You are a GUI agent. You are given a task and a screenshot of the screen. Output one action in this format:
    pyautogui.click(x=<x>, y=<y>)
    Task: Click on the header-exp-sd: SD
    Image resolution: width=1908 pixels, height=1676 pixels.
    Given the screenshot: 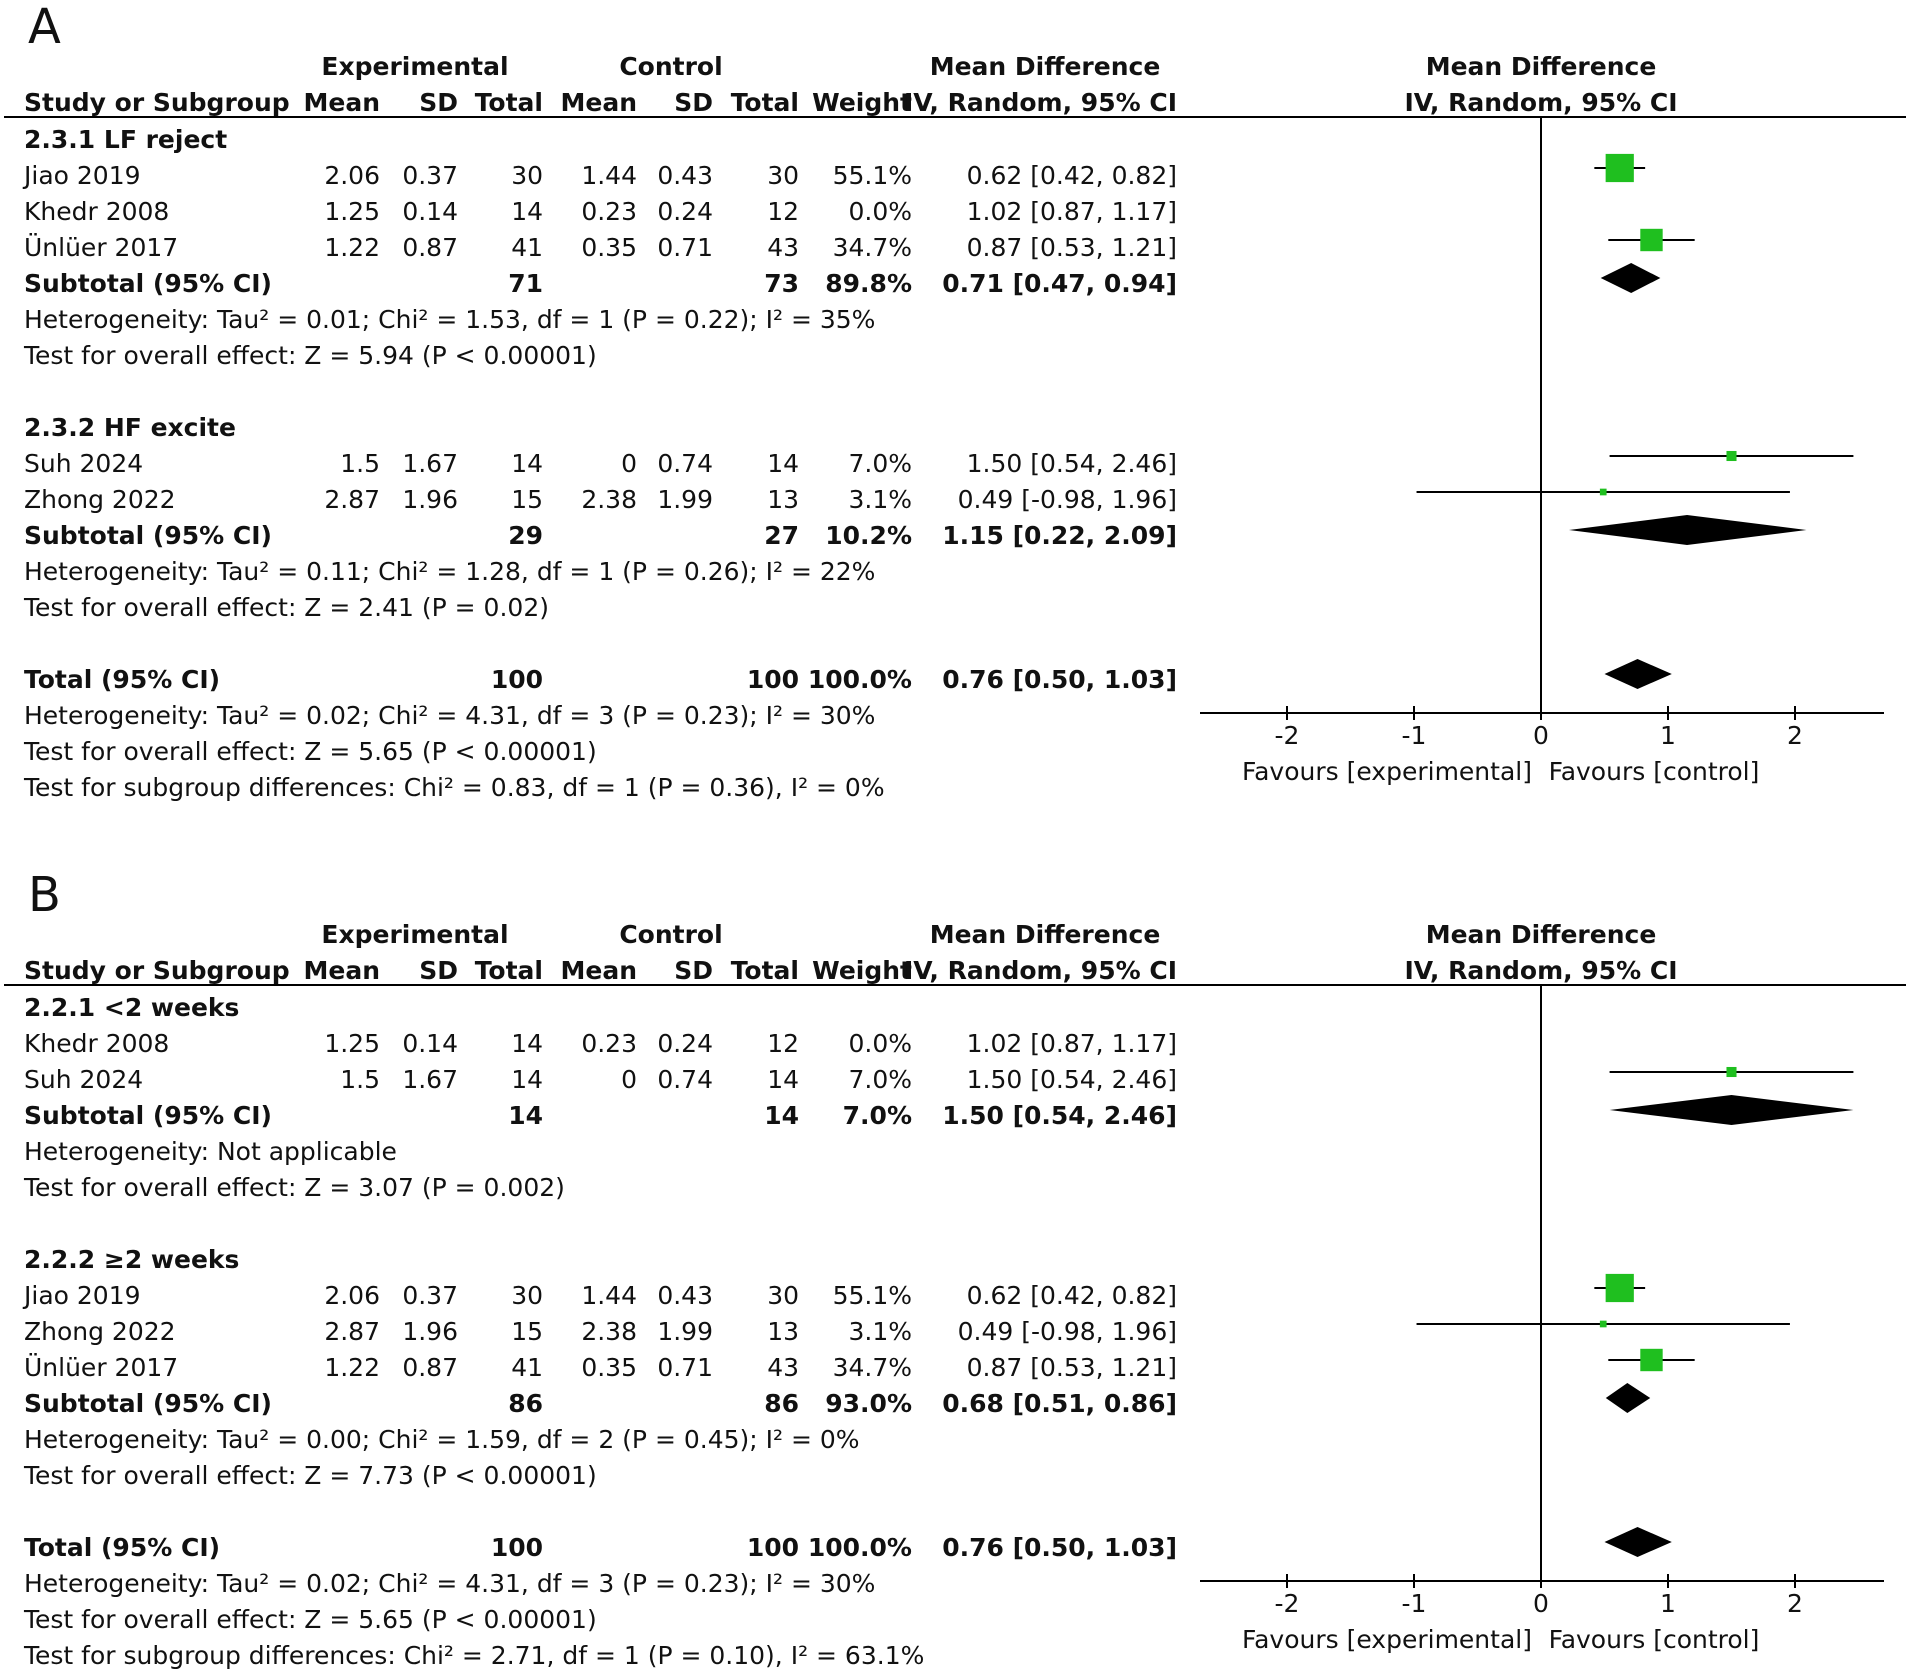 What is the action you would take?
    pyautogui.click(x=438, y=970)
    